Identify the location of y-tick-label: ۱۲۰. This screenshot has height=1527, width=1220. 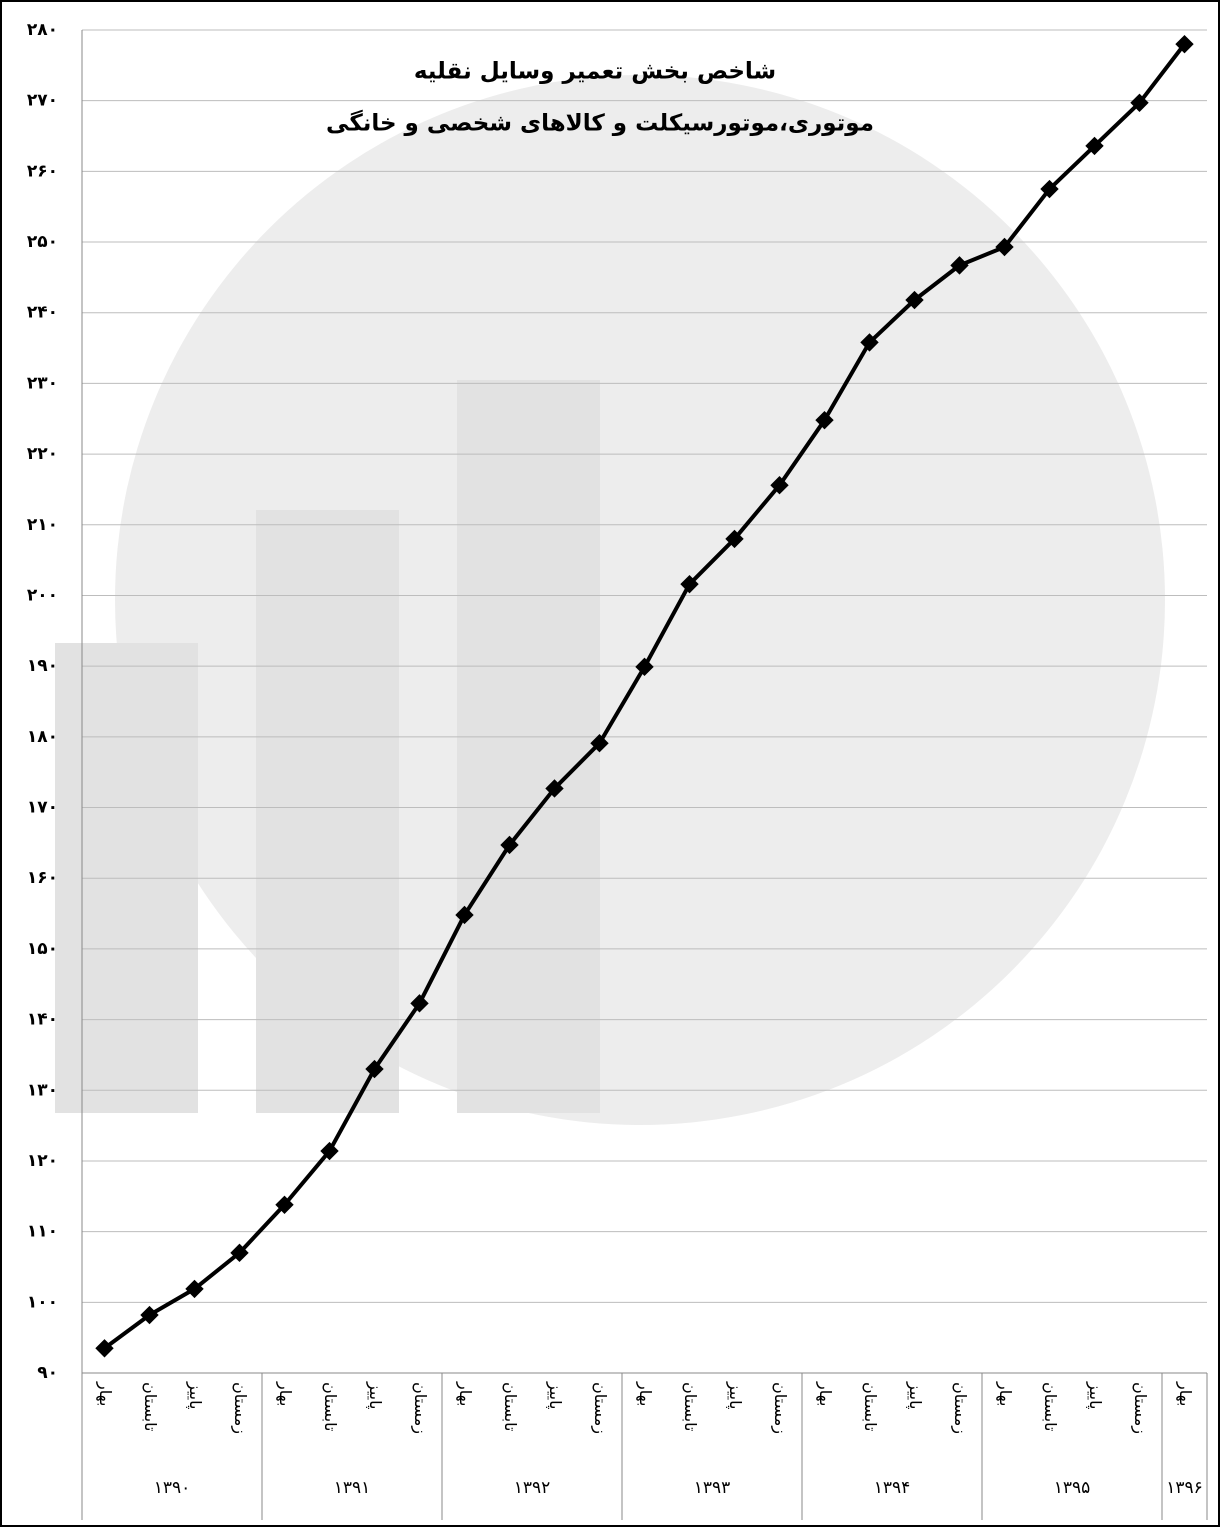
(42, 1161).